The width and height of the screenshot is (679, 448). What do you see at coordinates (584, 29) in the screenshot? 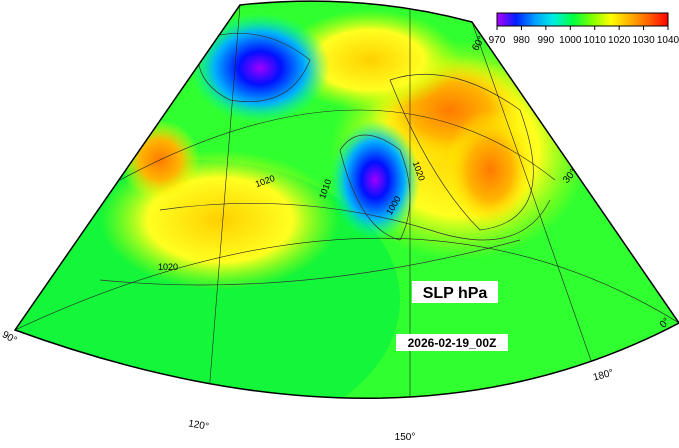
I see `colorbar: 970 980 990 1000 1010 1020 1030 1040` at bounding box center [584, 29].